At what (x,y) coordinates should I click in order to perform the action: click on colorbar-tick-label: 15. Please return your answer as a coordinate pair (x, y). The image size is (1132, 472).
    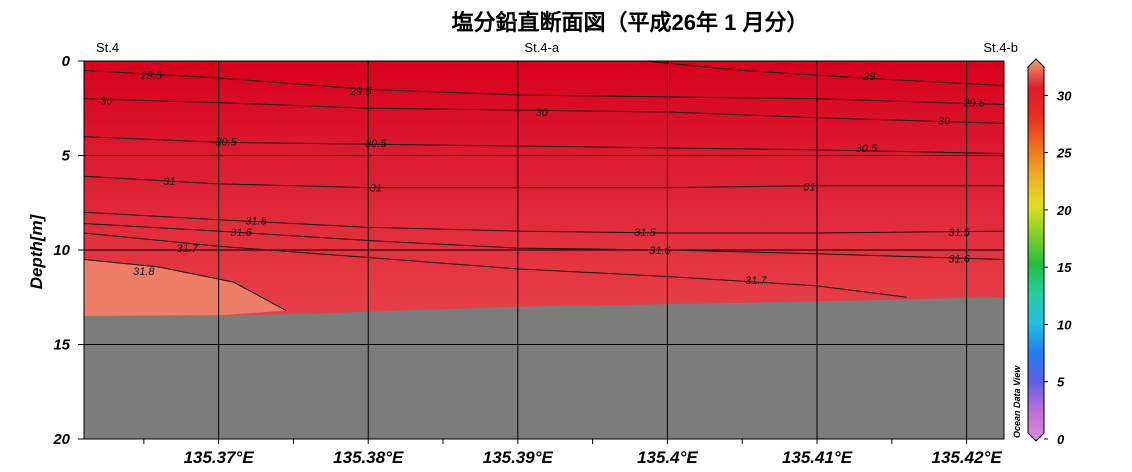
    Looking at the image, I should click on (1064, 267).